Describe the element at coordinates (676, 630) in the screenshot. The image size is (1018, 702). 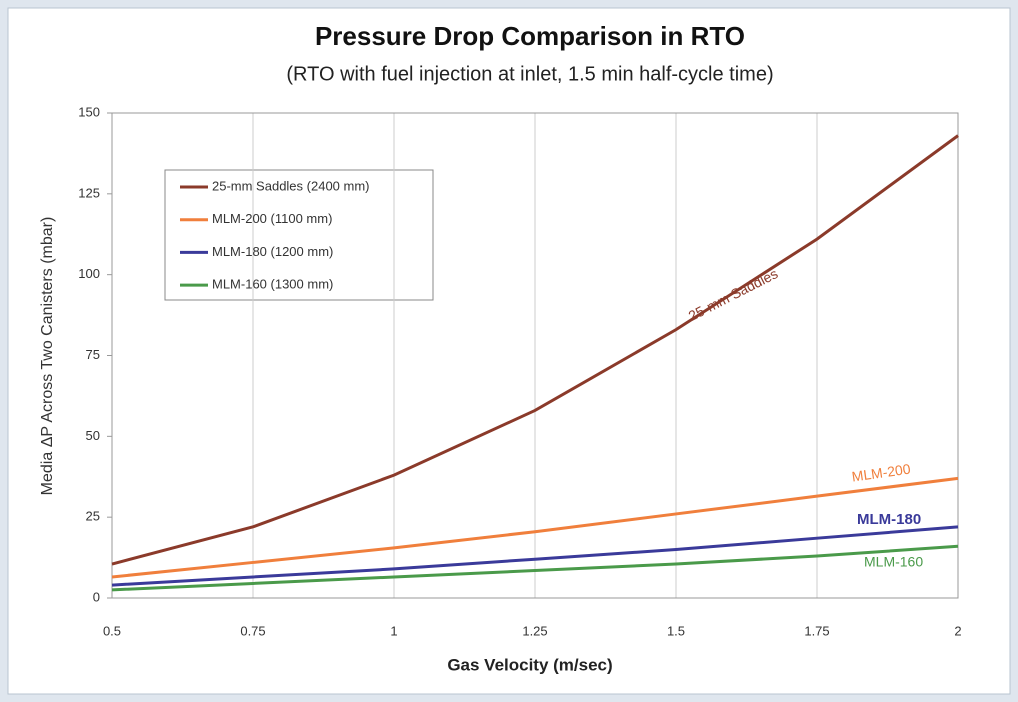
I see `x-tick-label: 1.5` at that location.